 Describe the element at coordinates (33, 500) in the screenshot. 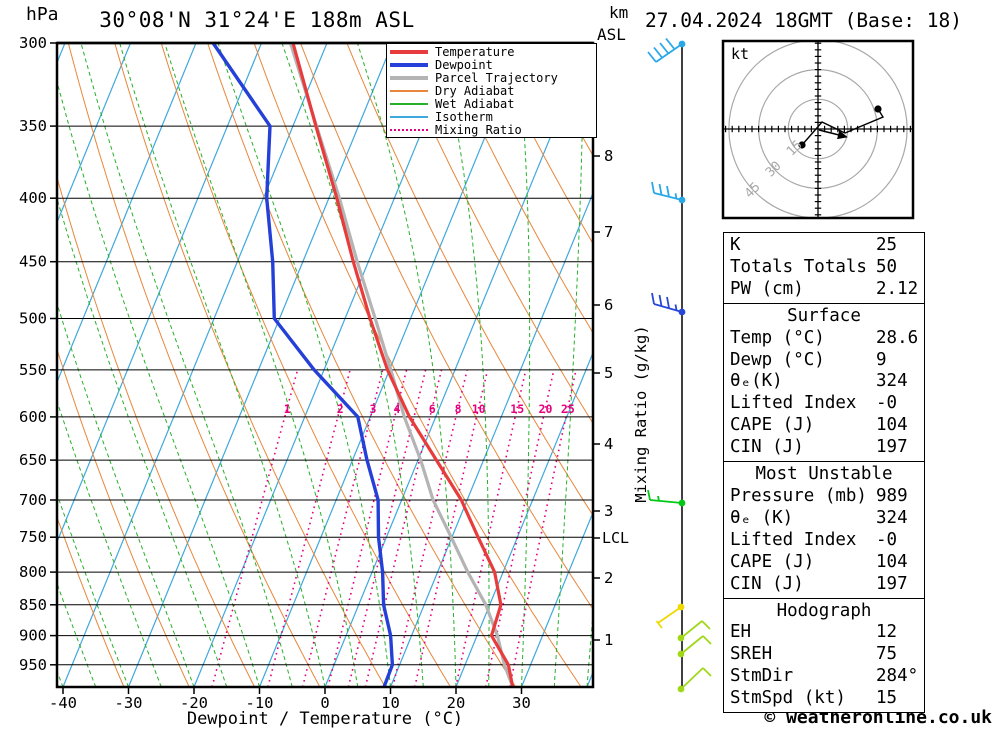

I see `pressure-tick-label: 700` at that location.